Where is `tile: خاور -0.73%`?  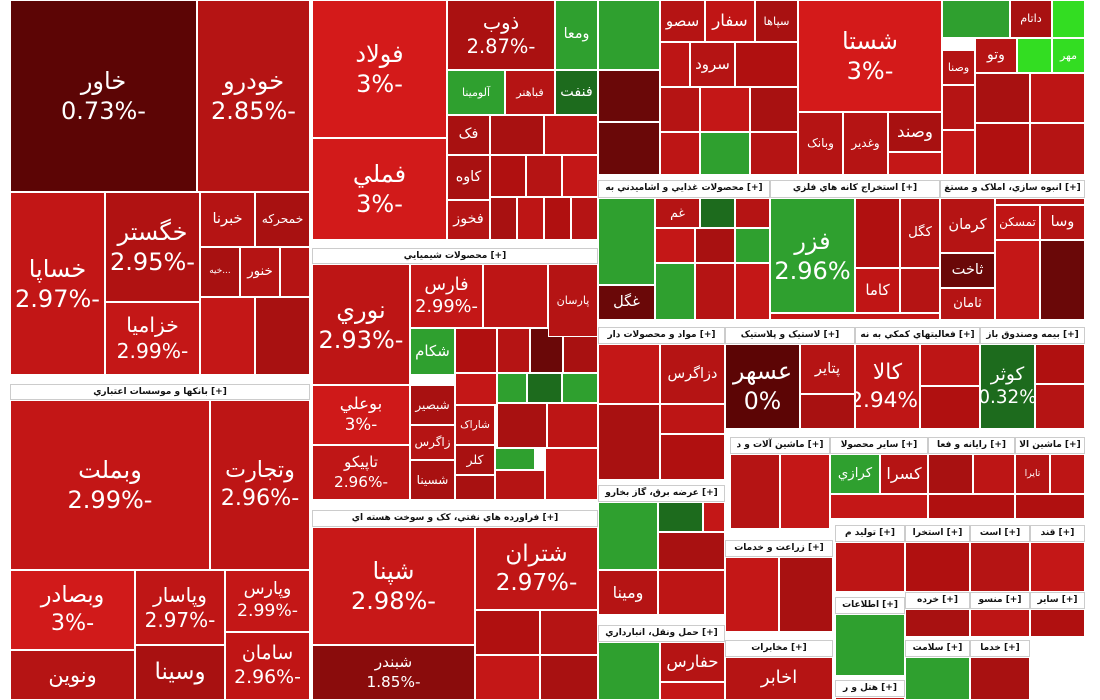 tile: خاور -0.73% is located at coordinates (103, 96).